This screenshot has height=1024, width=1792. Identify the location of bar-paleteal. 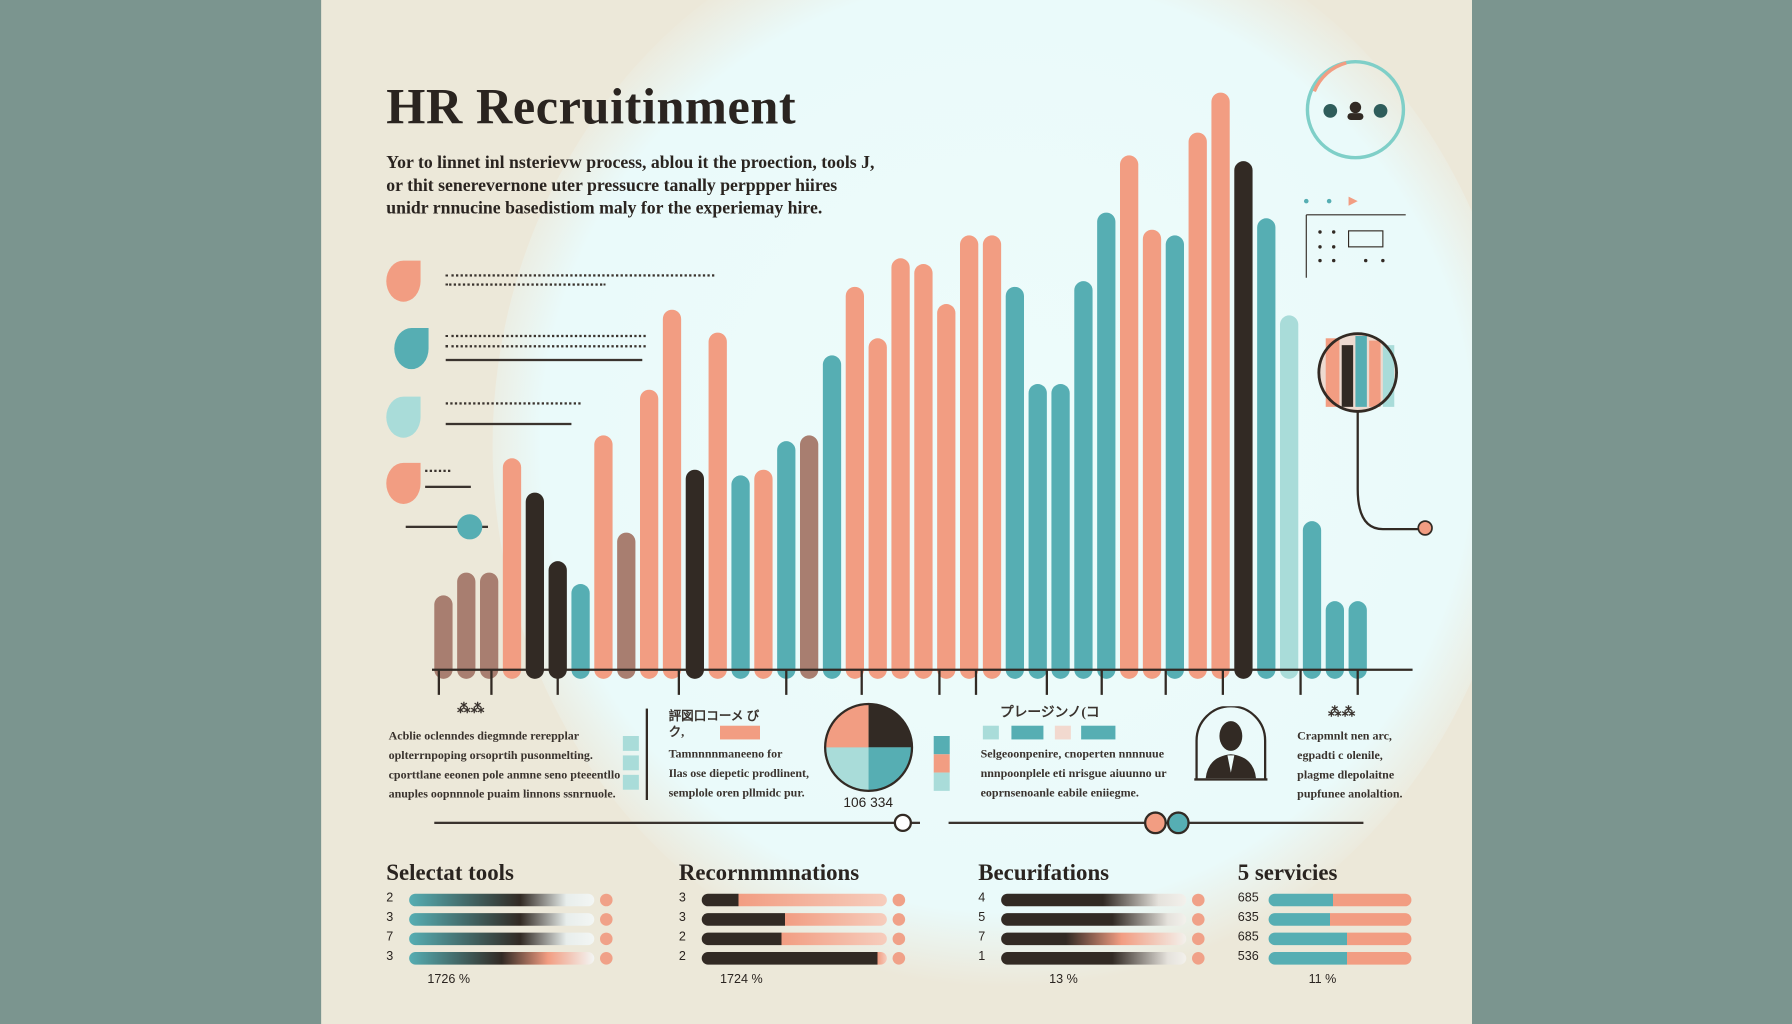
(1289, 497).